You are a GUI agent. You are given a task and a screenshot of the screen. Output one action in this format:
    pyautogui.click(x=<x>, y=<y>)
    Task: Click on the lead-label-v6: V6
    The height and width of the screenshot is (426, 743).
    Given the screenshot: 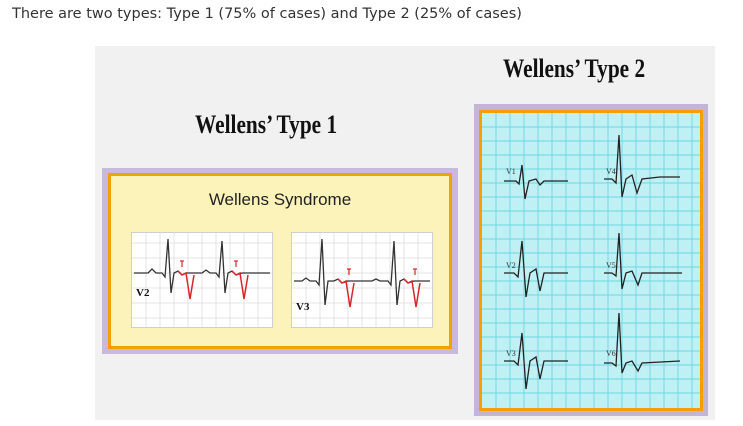 What is the action you would take?
    pyautogui.click(x=611, y=353)
    